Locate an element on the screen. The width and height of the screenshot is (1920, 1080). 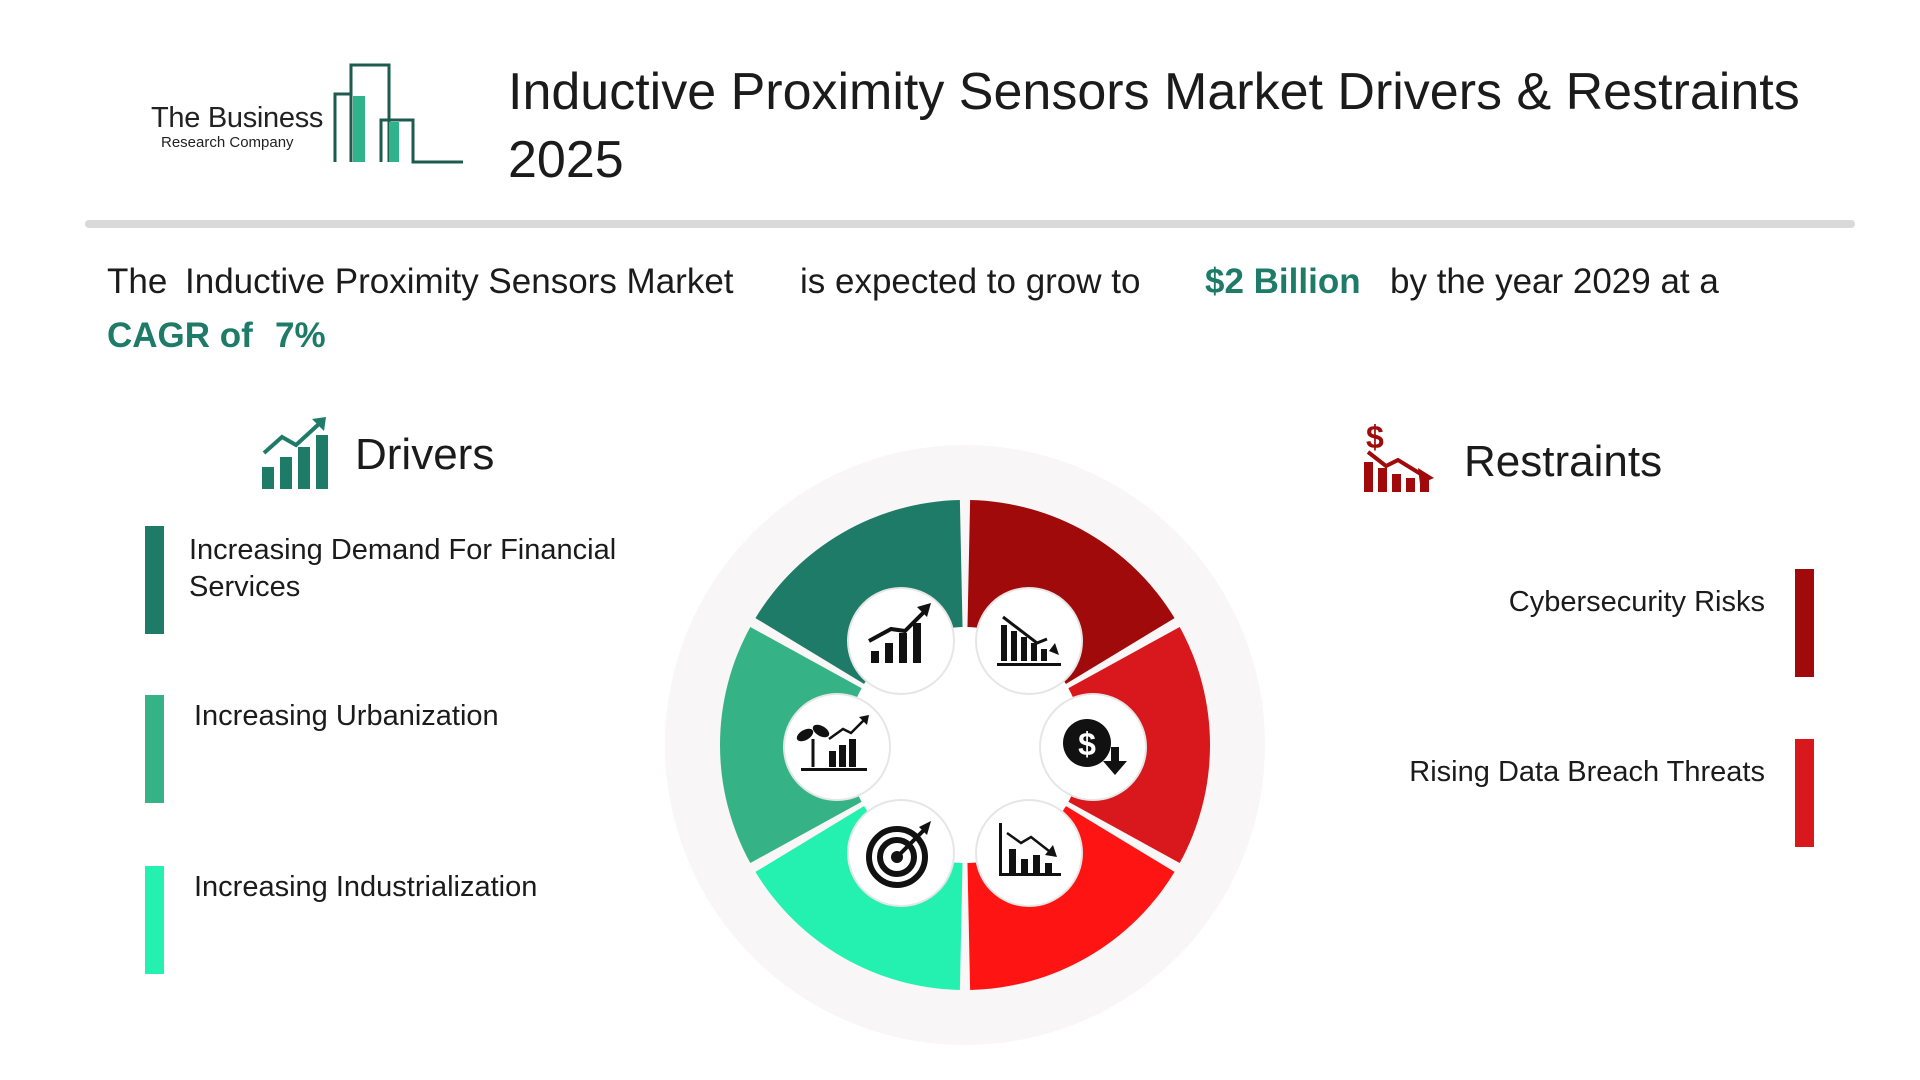
driver-item-1: Increasing Demand For Financial Services is located at coordinates (403, 568).